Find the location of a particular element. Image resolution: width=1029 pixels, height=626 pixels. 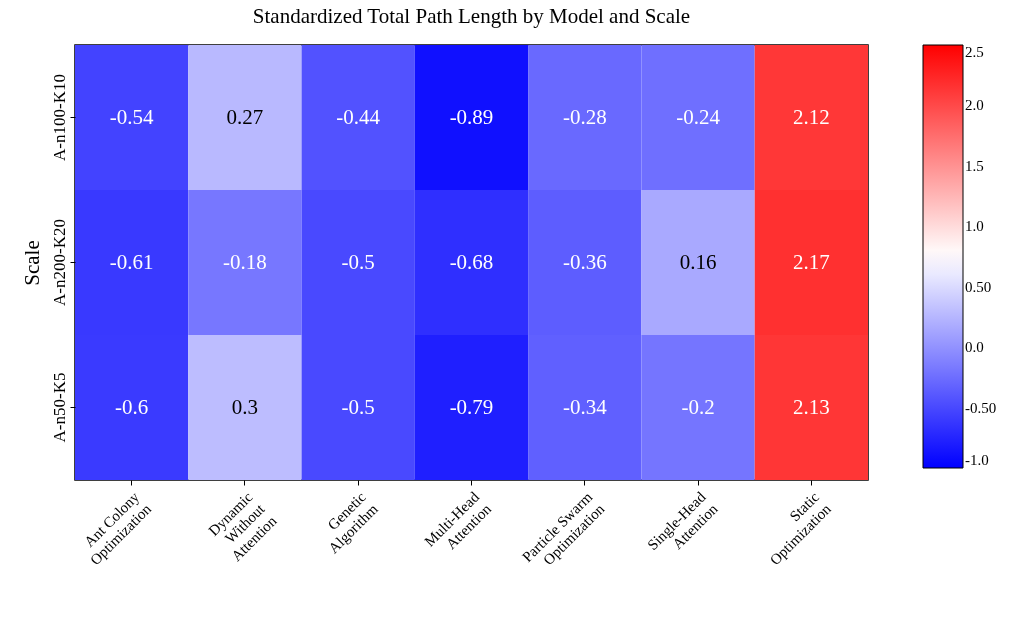

data-label: -0.68 is located at coordinates (471, 261).